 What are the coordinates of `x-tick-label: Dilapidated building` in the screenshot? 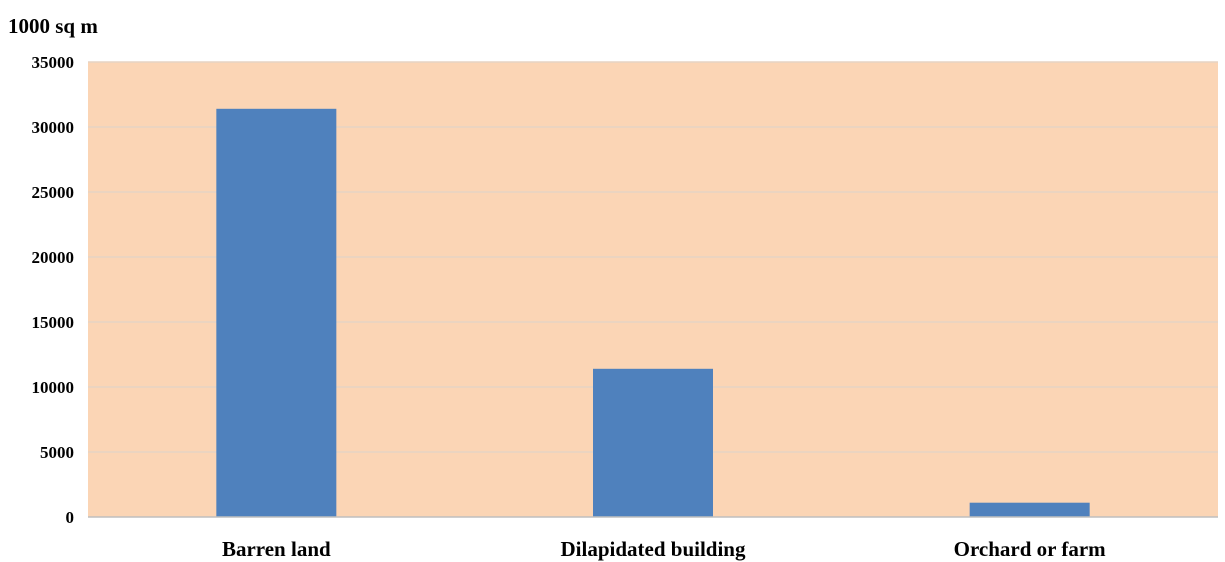 It's located at (653, 549).